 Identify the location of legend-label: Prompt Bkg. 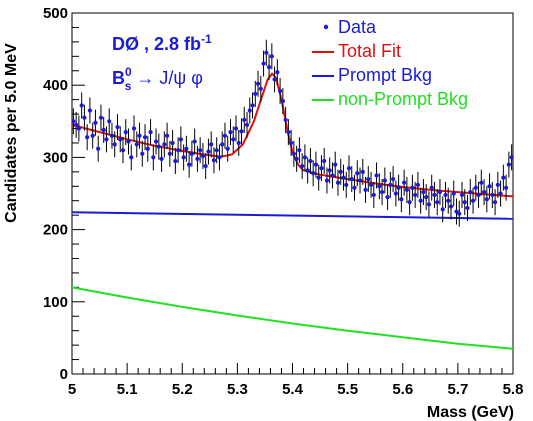
(385, 75).